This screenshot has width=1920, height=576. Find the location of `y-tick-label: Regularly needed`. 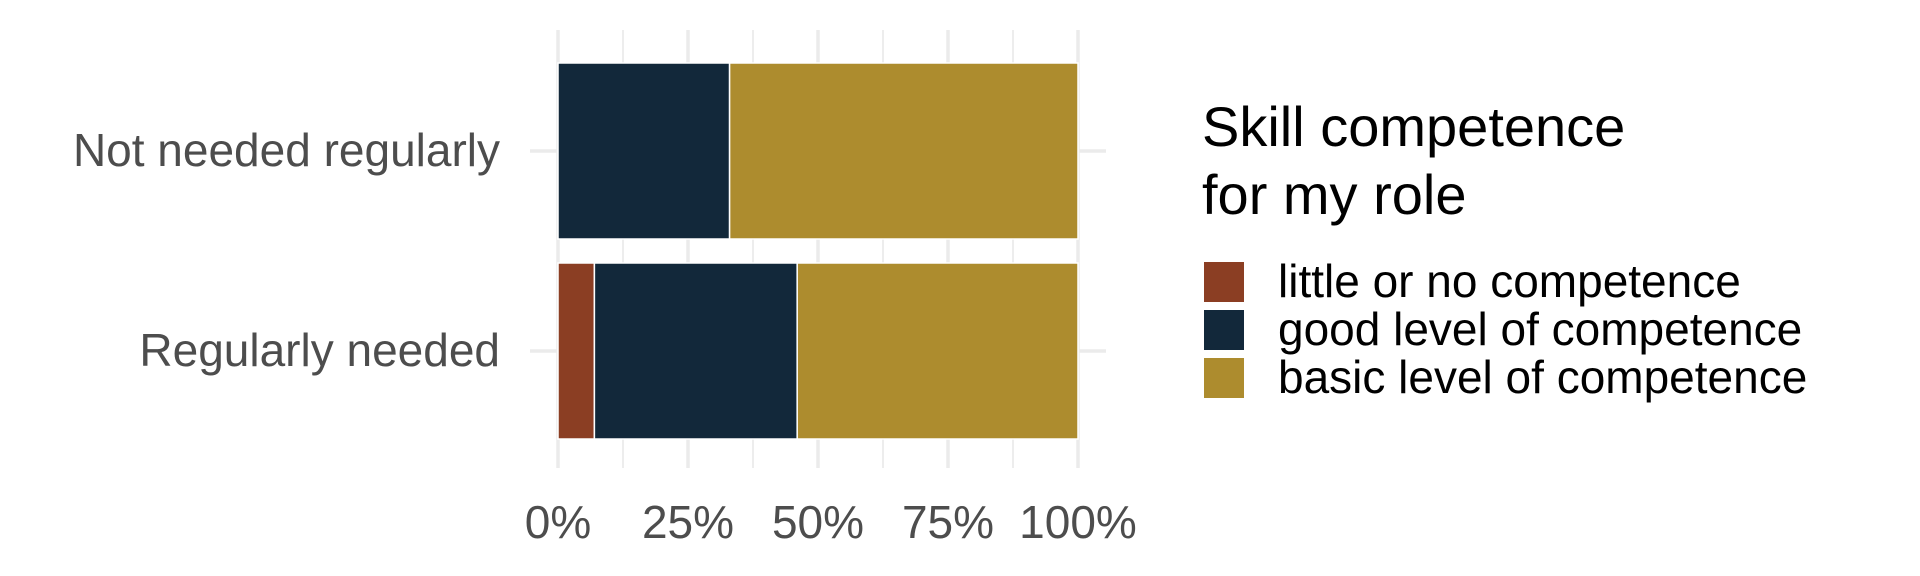

y-tick-label: Regularly needed is located at coordinates (319, 350).